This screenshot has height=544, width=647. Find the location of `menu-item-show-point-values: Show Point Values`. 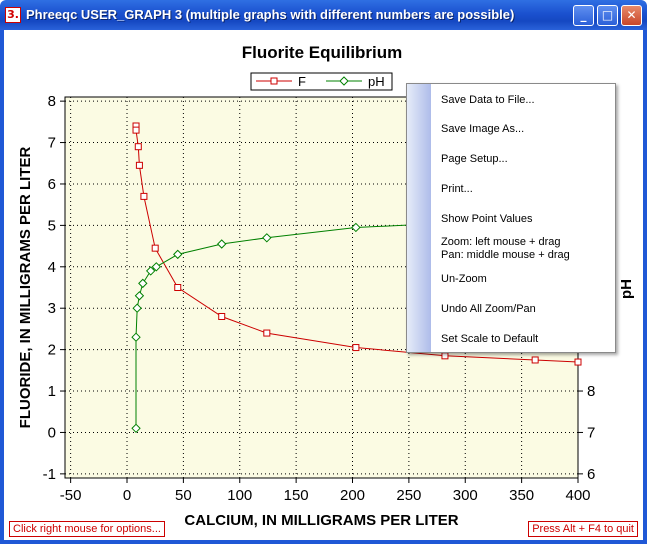

menu-item-show-point-values: Show Point Values is located at coordinates (487, 219).